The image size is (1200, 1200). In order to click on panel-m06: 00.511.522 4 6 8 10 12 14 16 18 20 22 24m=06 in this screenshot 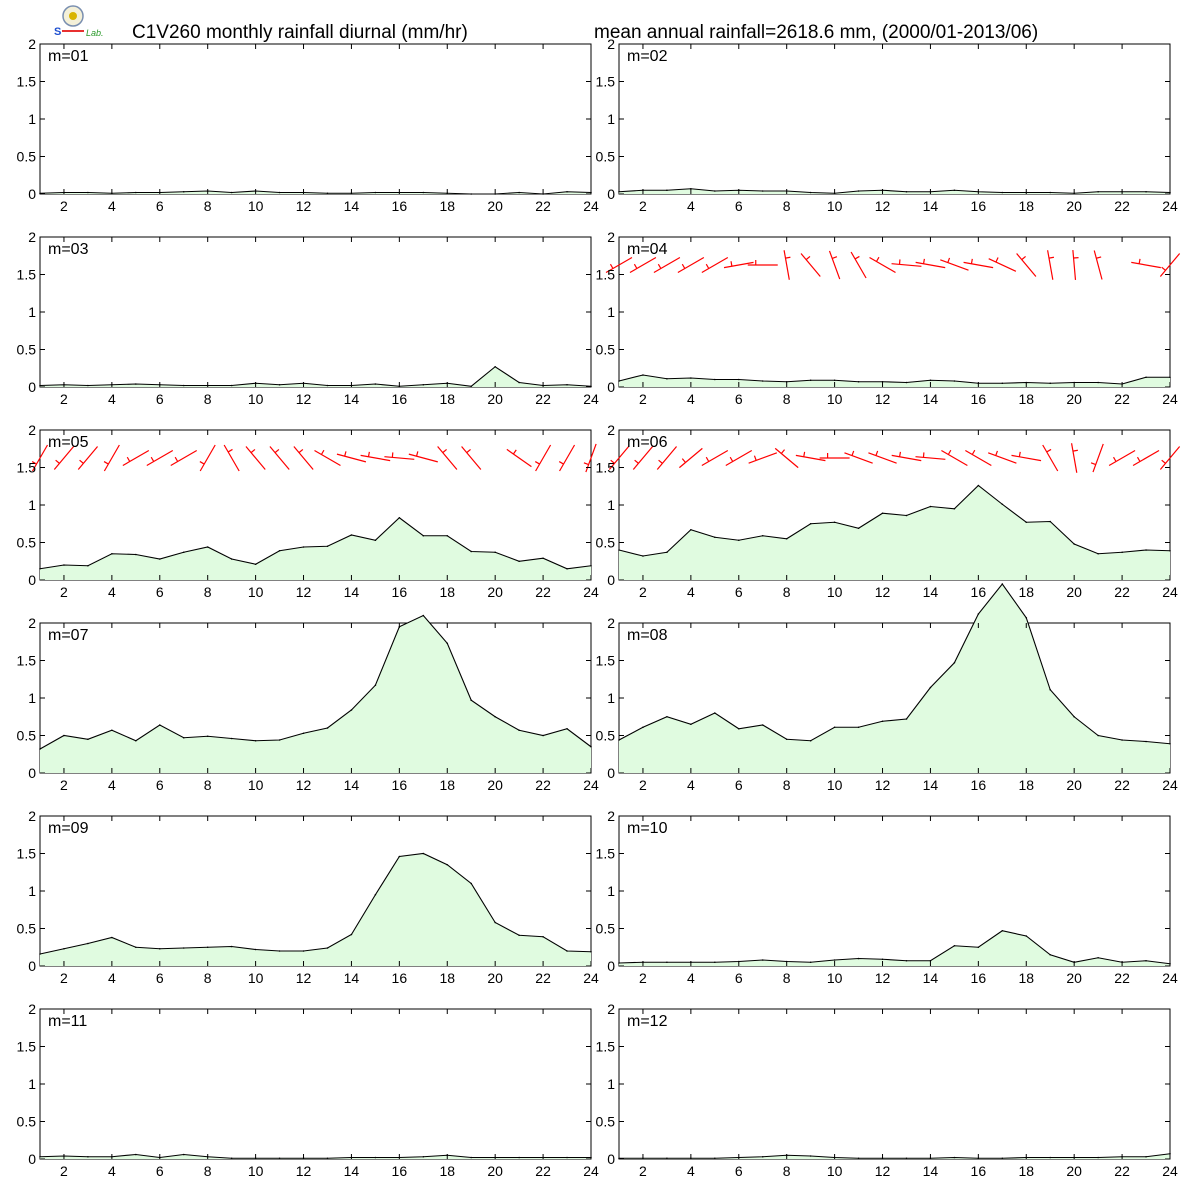, I will do `click(888, 511)`.